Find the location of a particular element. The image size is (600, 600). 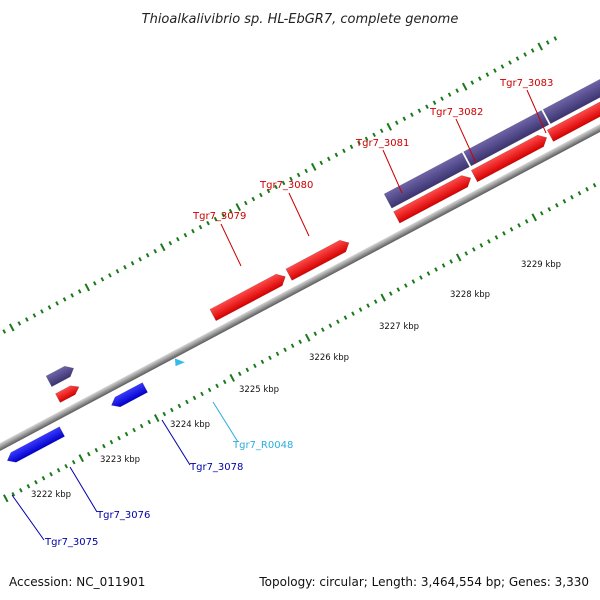

leader-tgr7-r0048 is located at coordinates (225, 422).